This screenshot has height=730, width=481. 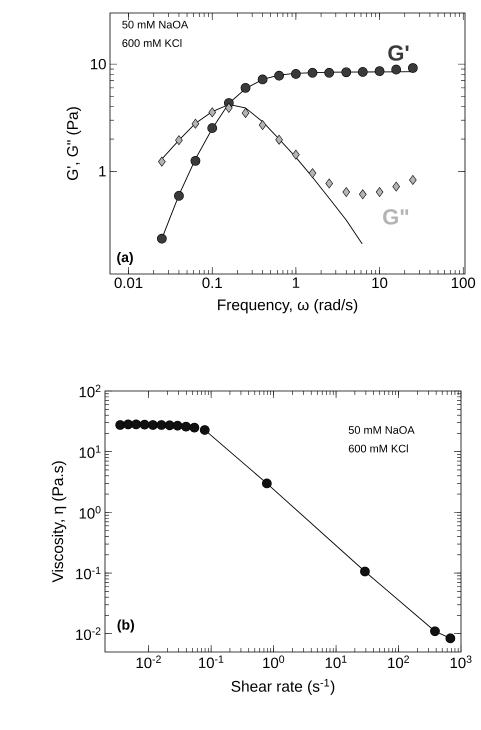 I want to click on y-tick-label: 10$^{1}$, so click(x=90, y=451).